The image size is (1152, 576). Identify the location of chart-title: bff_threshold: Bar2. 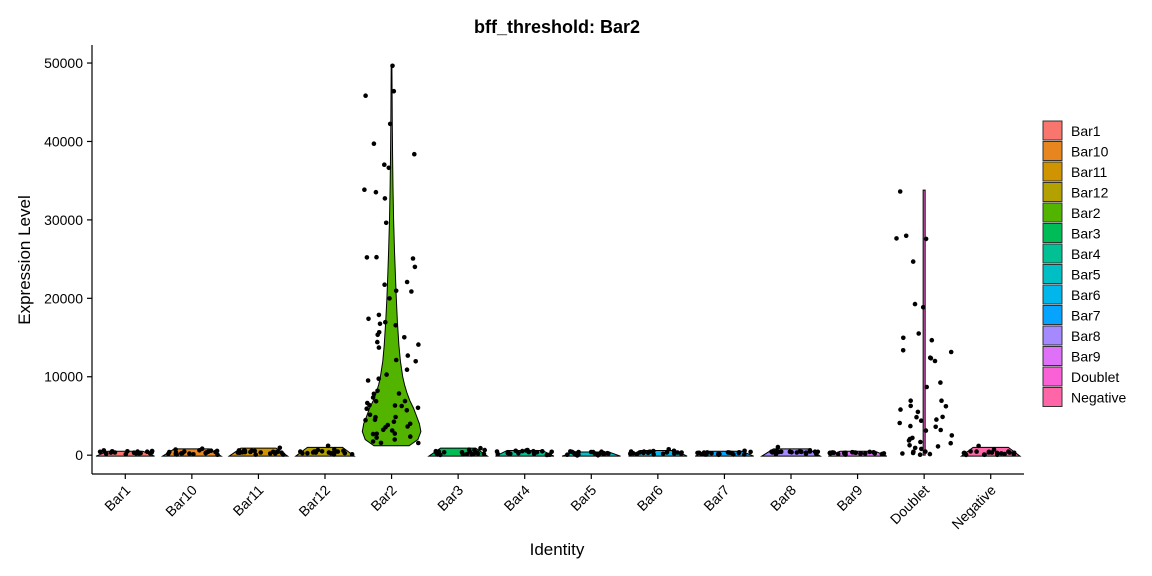
(557, 27).